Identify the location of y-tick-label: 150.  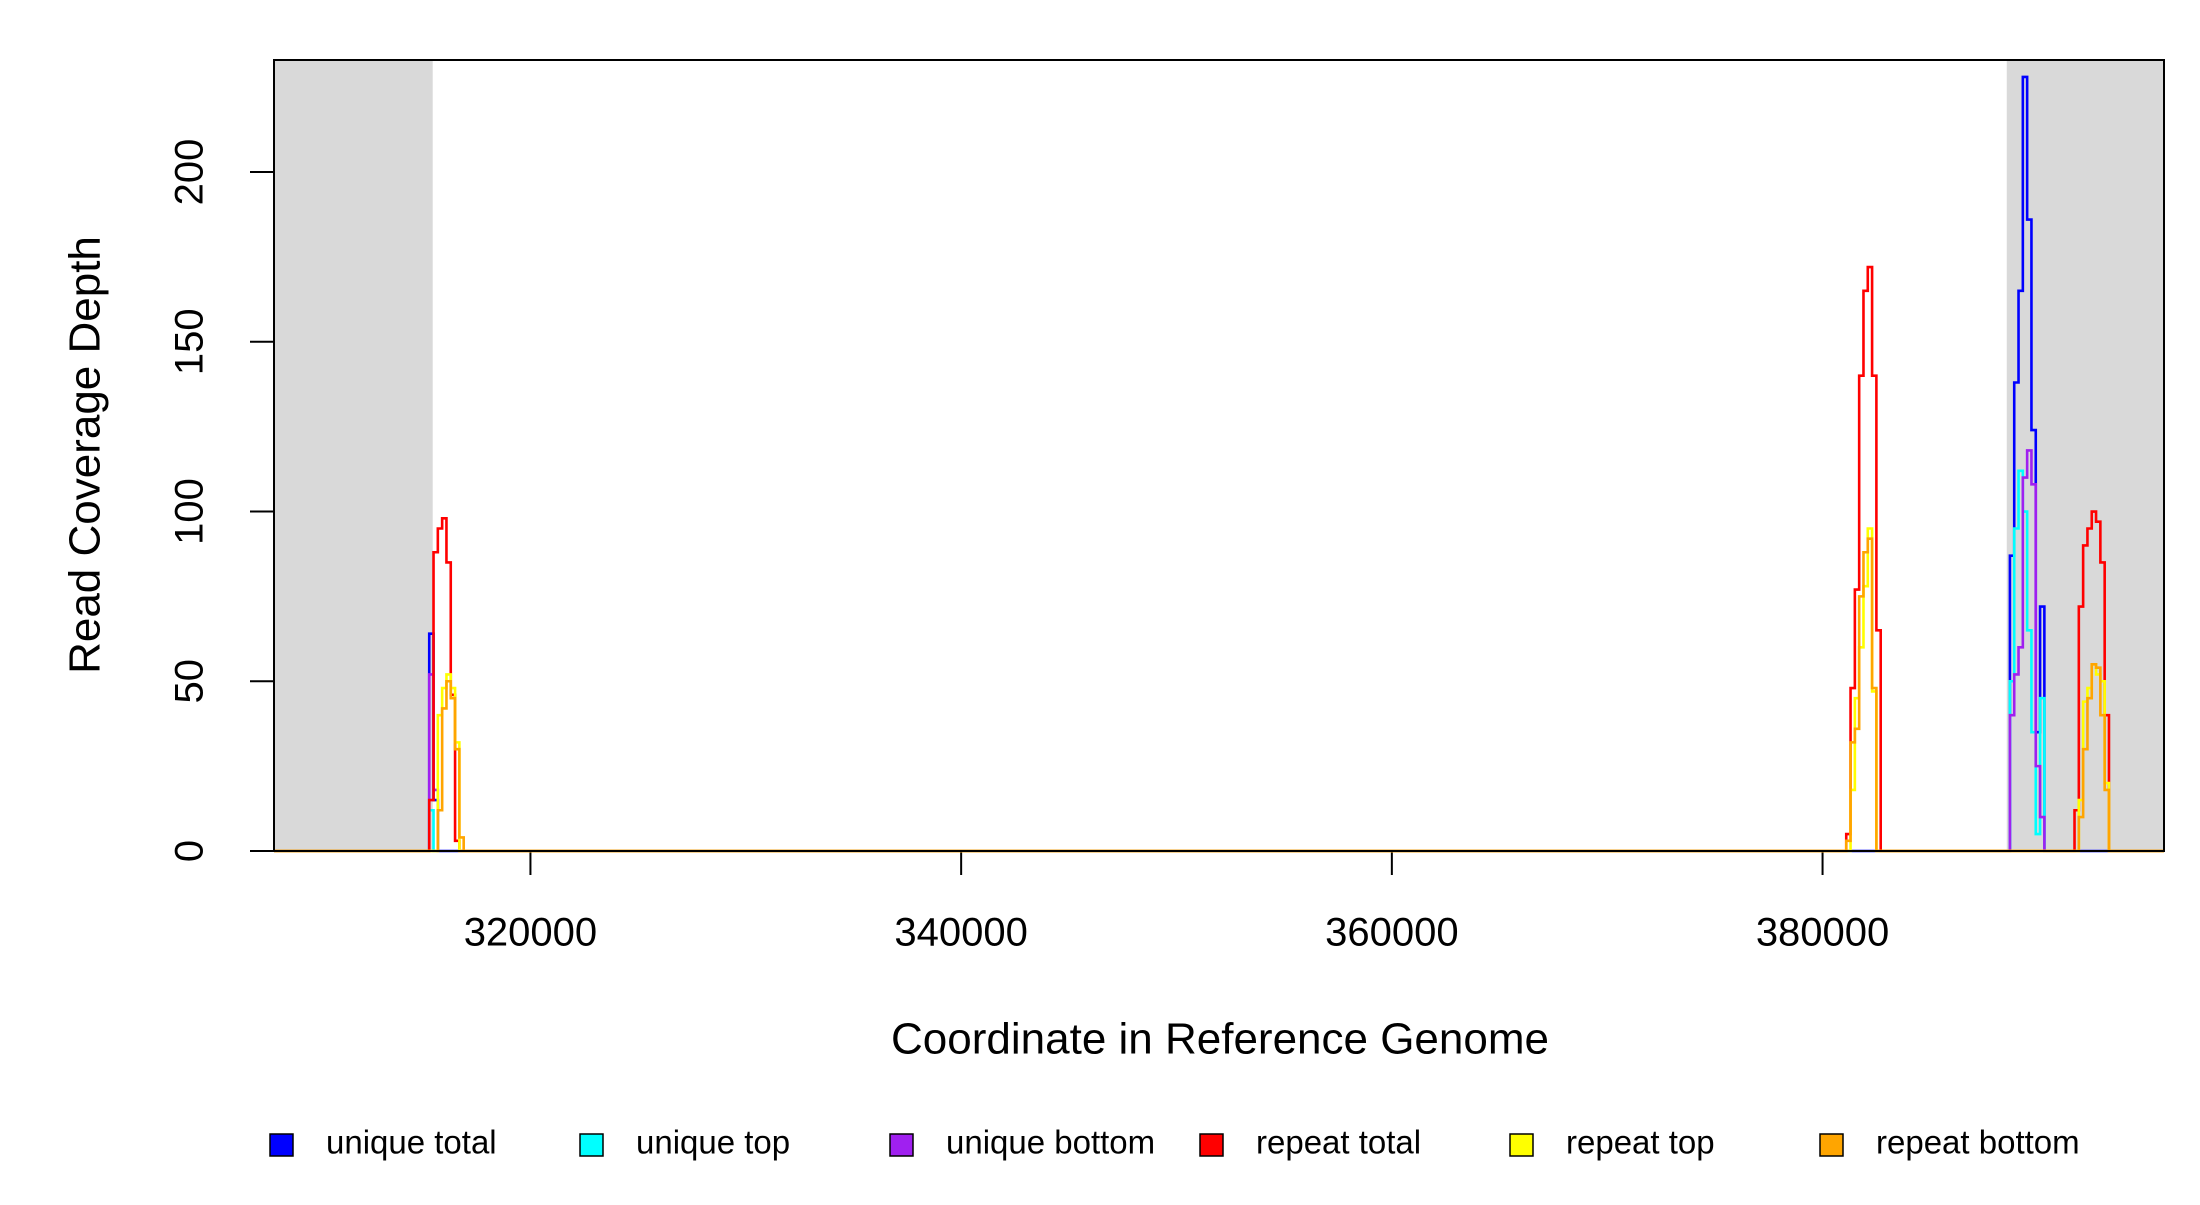
(190, 341).